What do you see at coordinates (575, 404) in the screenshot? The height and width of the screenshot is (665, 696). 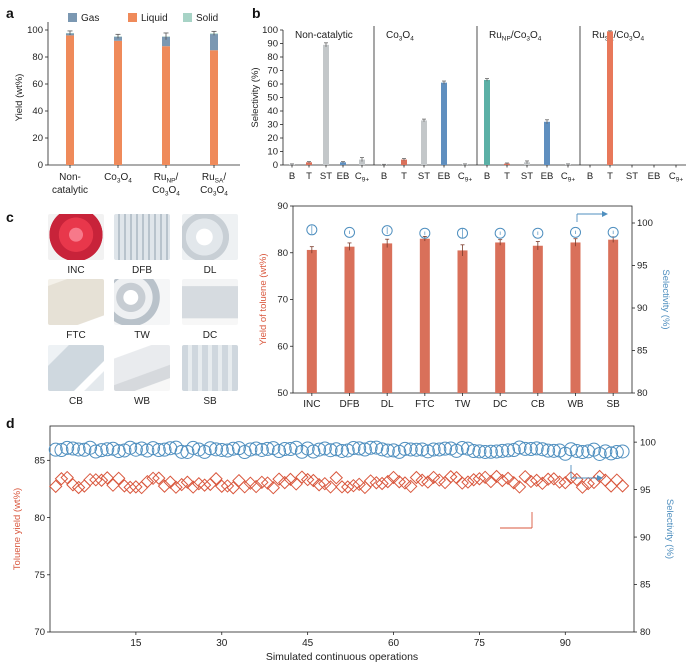 I see `x-tick-label: WB` at bounding box center [575, 404].